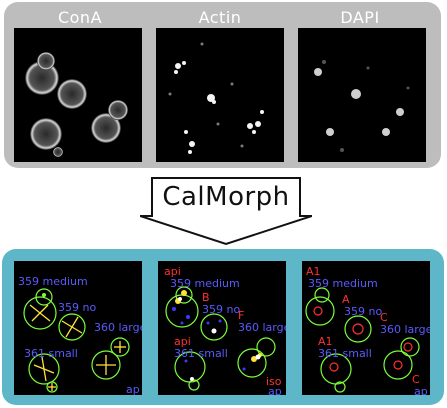 This screenshot has height=408, width=447. What do you see at coordinates (226, 197) in the screenshot?
I see `arrow-label: CalMorph` at bounding box center [226, 197].